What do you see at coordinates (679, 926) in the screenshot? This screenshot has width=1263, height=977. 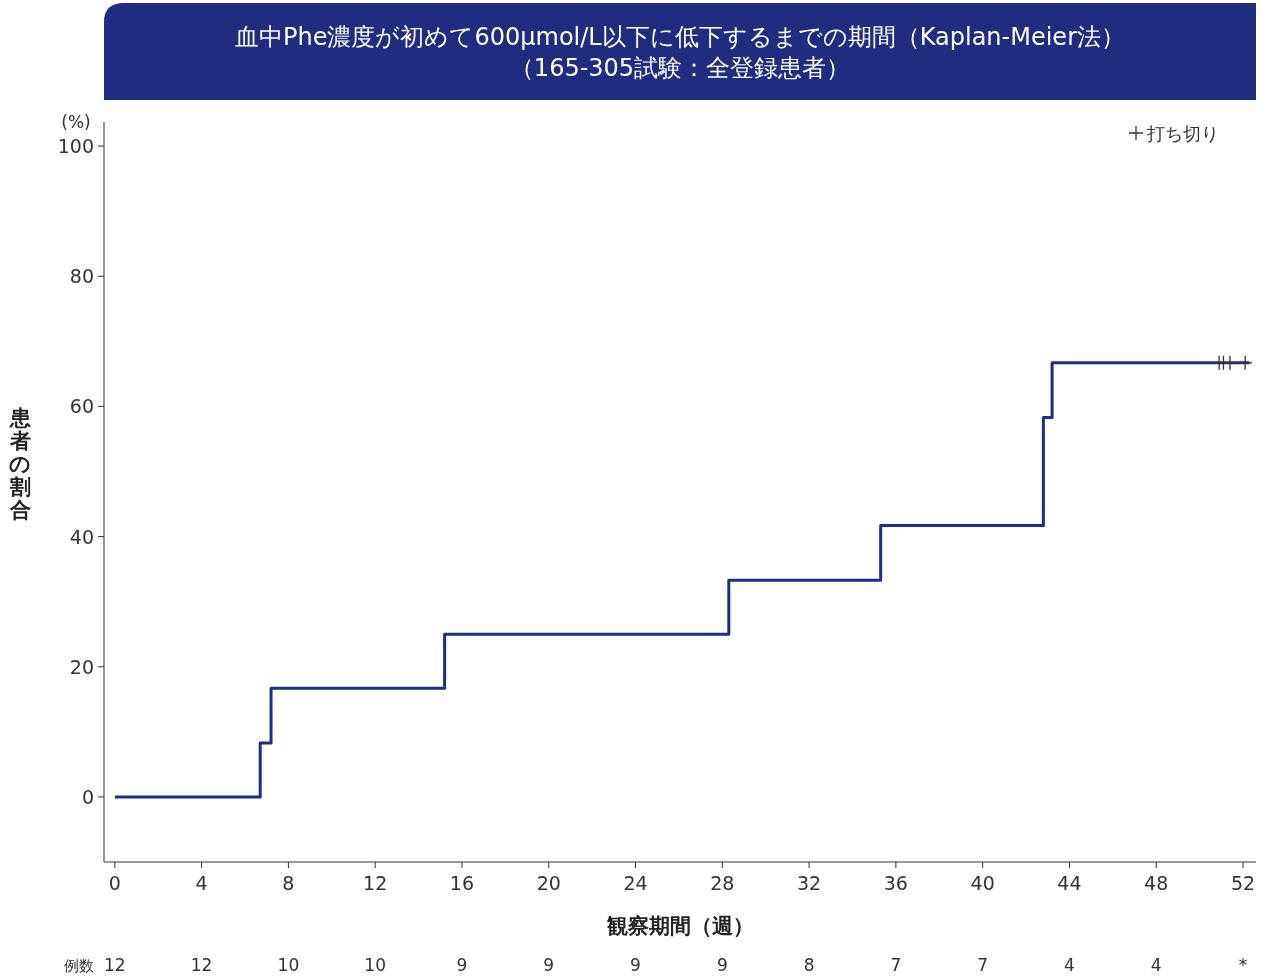 I see `x-axis-title: 観察期間（週）` at bounding box center [679, 926].